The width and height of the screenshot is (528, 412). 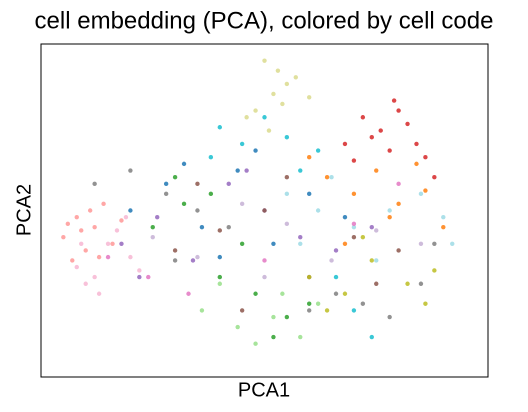 What do you see at coordinates (264, 390) in the screenshot?
I see `x-axis-label: PCA1` at bounding box center [264, 390].